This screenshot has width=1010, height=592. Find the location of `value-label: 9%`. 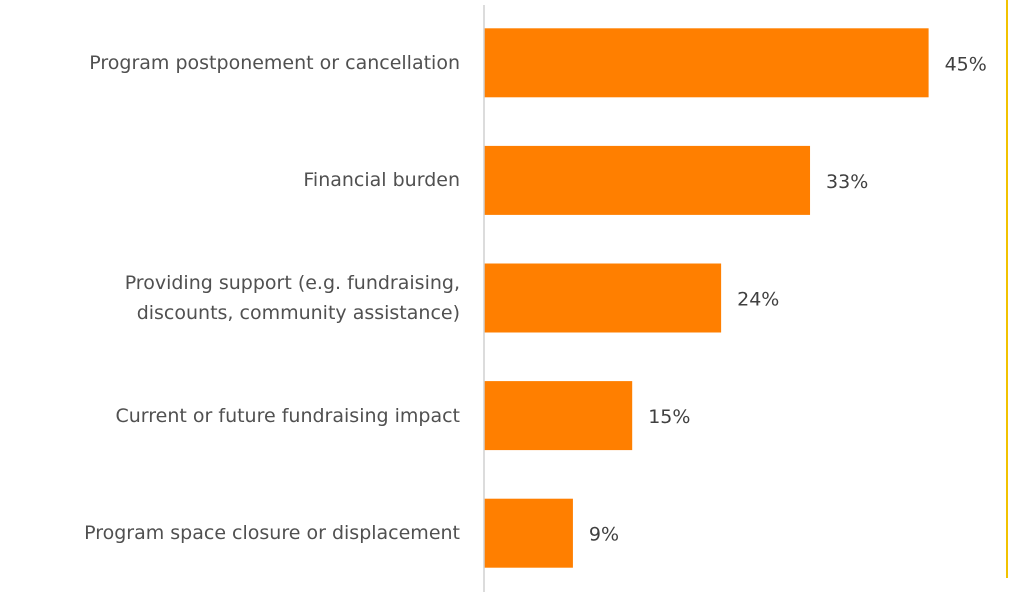

value-label: 9% is located at coordinates (604, 535).